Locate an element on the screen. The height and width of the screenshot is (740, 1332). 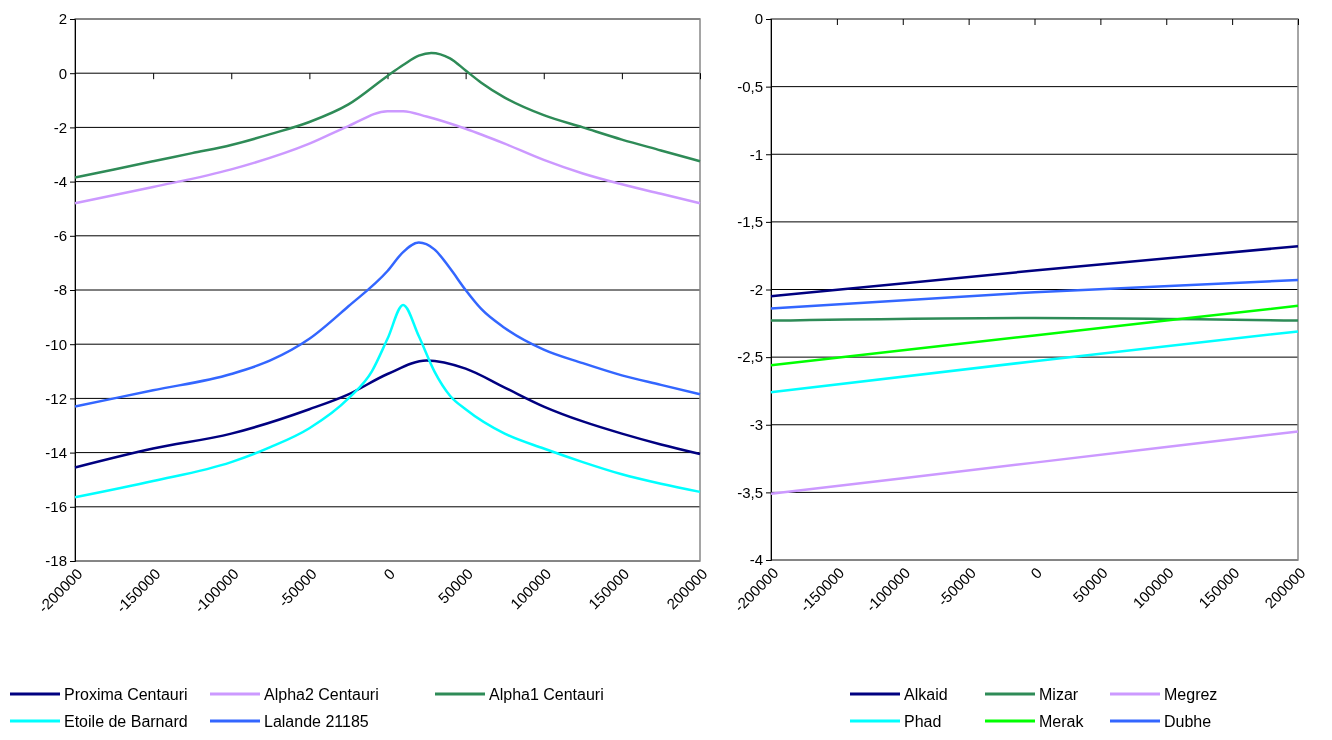
y-tick-label: -12 is located at coordinates (56, 398).